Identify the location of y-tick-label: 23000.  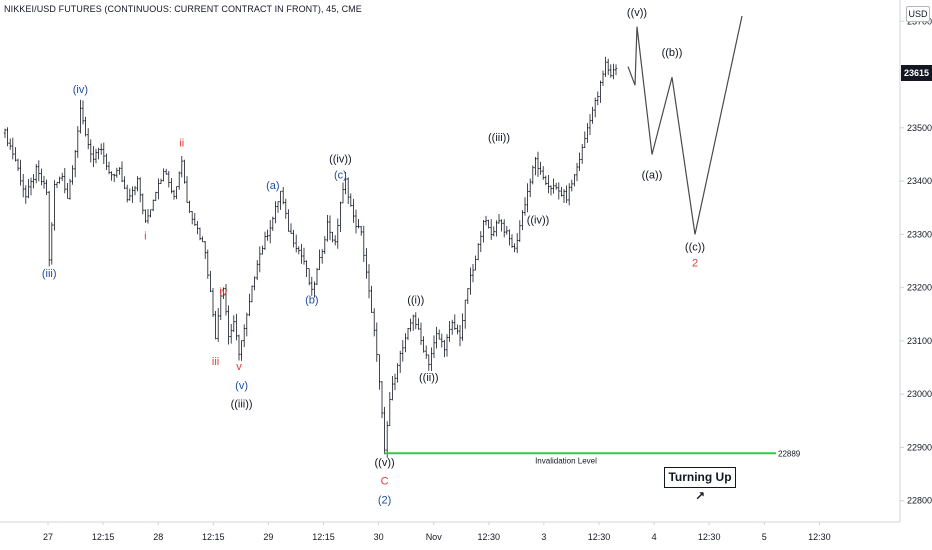
(919, 394).